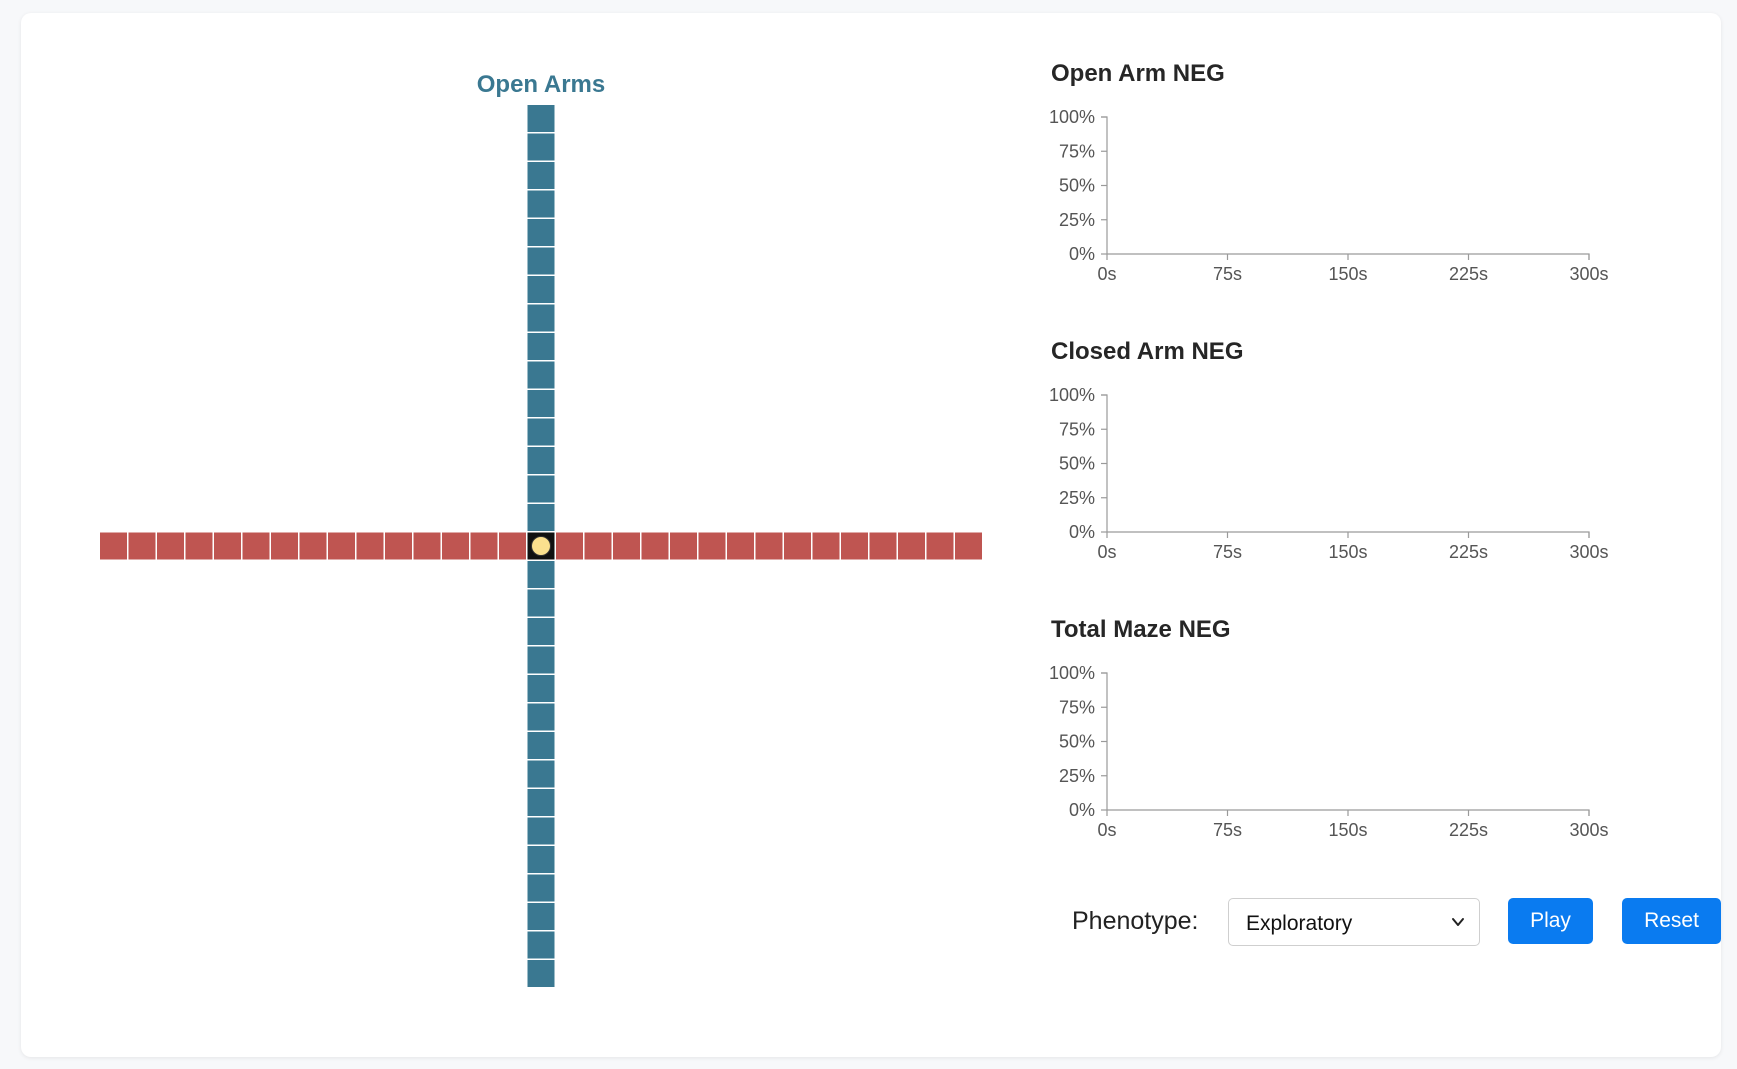  I want to click on maze-title: Open Arms, so click(541, 84).